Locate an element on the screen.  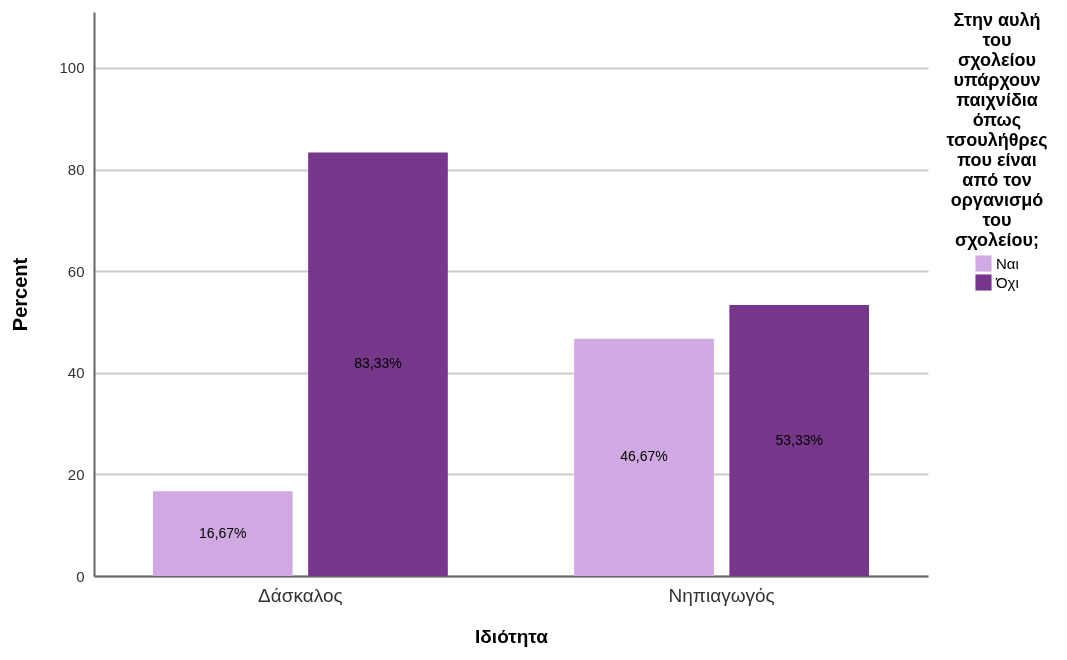
x-tick-label: Νηπιαγωγός is located at coordinates (721, 595).